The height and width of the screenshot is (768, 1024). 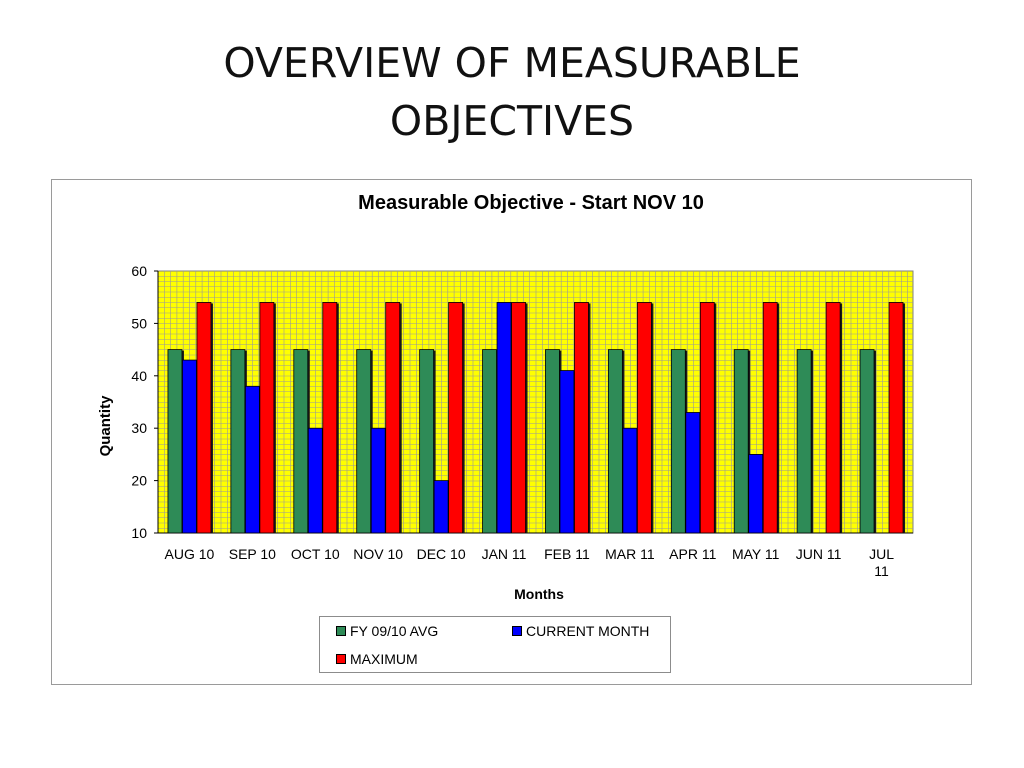 What do you see at coordinates (630, 554) in the screenshot?
I see `x-tick-label: MAR 11` at bounding box center [630, 554].